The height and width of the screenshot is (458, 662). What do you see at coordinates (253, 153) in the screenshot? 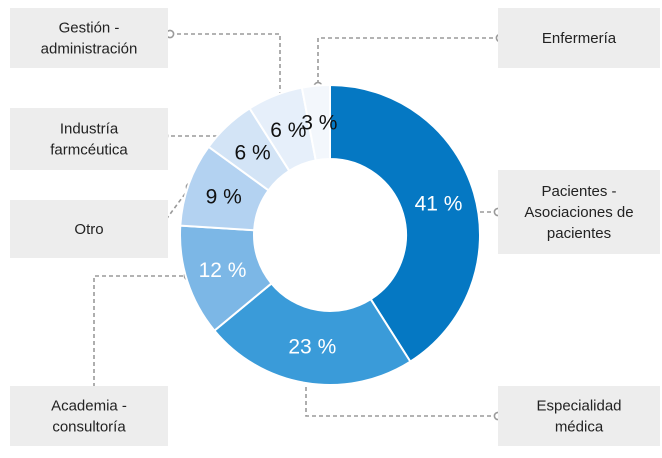
I see `percent-label-industria-farmceutica: 6 %` at bounding box center [253, 153].